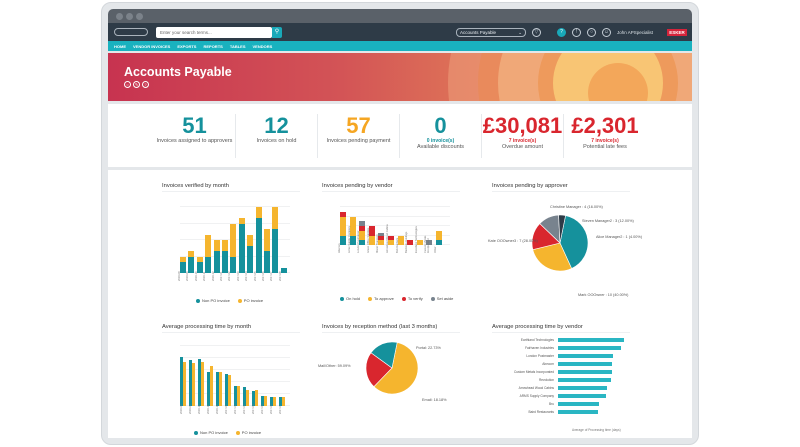 The image size is (800, 447). What do you see at coordinates (490, 32) in the screenshot?
I see `profile-select: Accounts Payable ⌄` at bounding box center [490, 32].